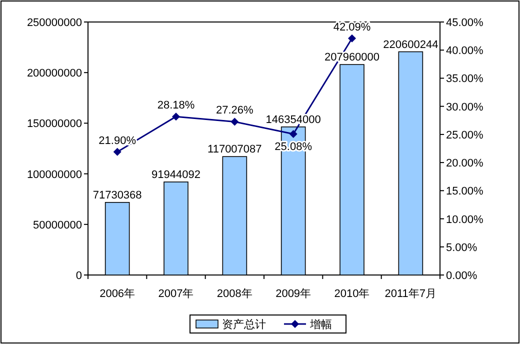 The width and height of the screenshot is (521, 345). Describe the element at coordinates (176, 174) in the screenshot. I see `data-label: 91944092` at that location.